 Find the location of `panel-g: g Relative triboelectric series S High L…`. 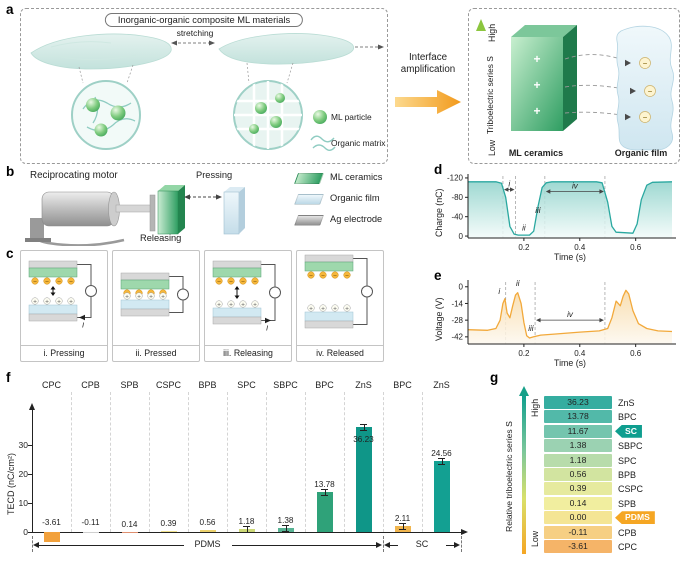

panel-g: g Relative triboelectric series S High L… is located at coordinates (585, 465).